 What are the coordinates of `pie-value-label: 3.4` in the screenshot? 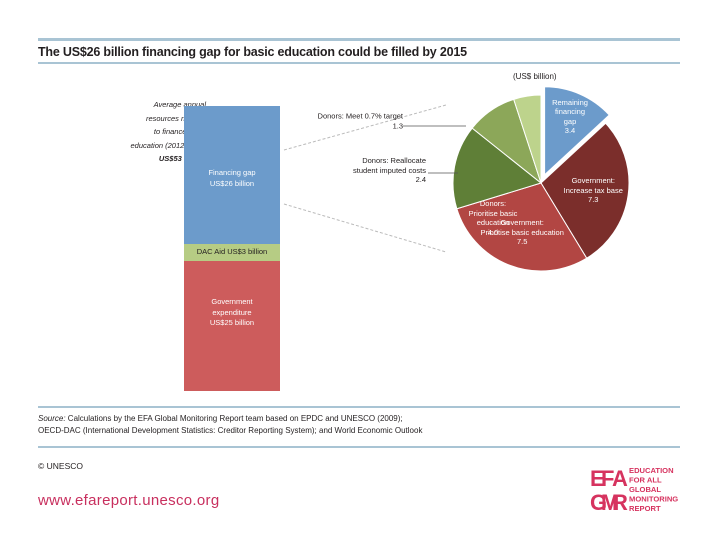 It's located at (570, 131).